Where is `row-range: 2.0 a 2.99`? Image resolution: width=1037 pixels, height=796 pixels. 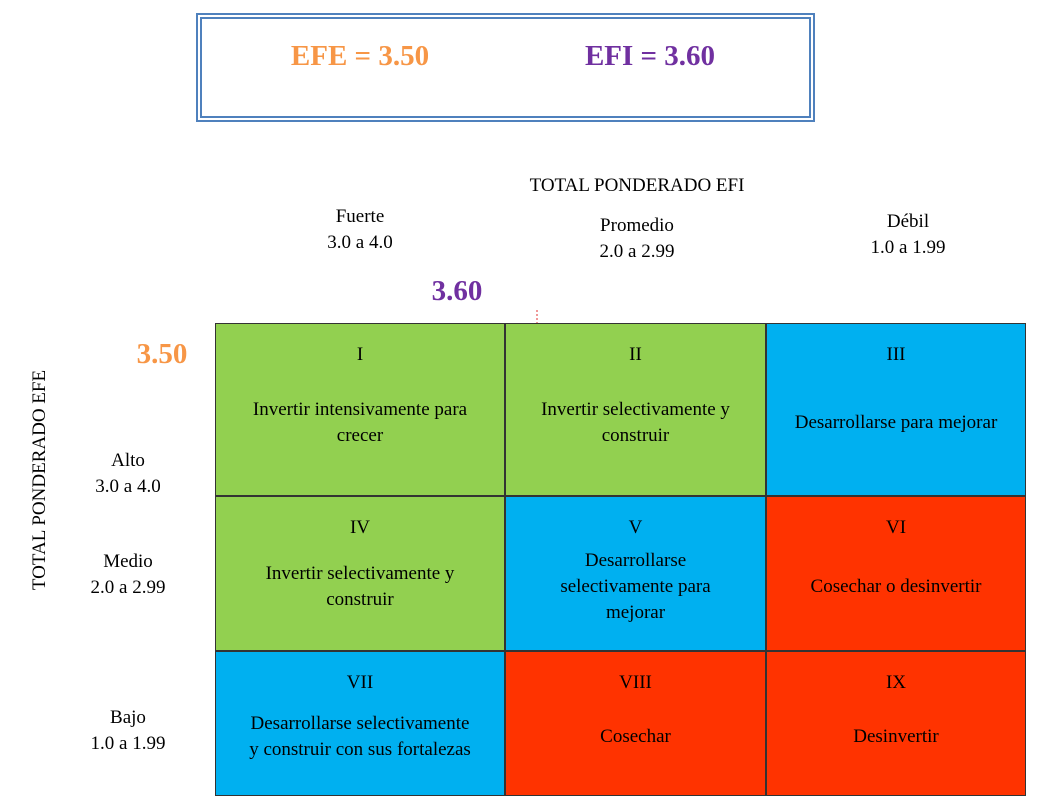 row-range: 2.0 a 2.99 is located at coordinates (128, 587).